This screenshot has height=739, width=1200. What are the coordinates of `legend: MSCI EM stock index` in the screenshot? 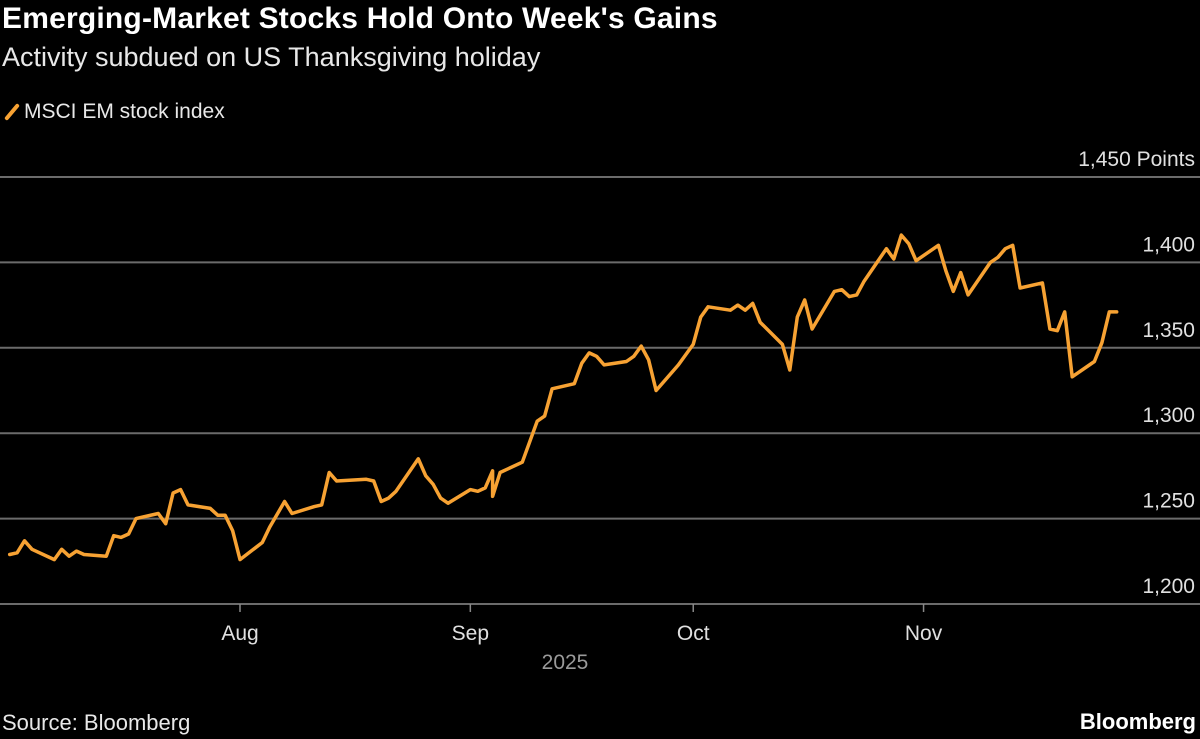 It's located at (114, 112).